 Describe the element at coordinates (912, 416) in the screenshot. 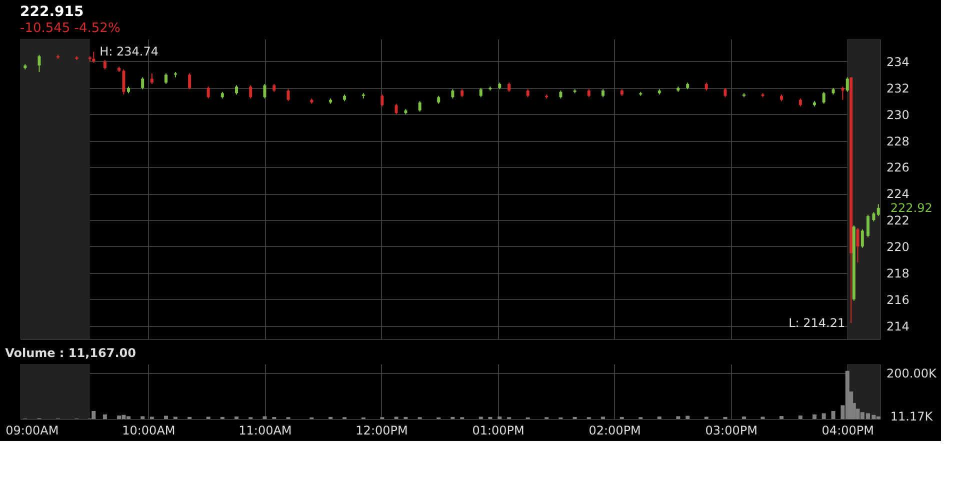

I see `annotation: 11.17K` at that location.